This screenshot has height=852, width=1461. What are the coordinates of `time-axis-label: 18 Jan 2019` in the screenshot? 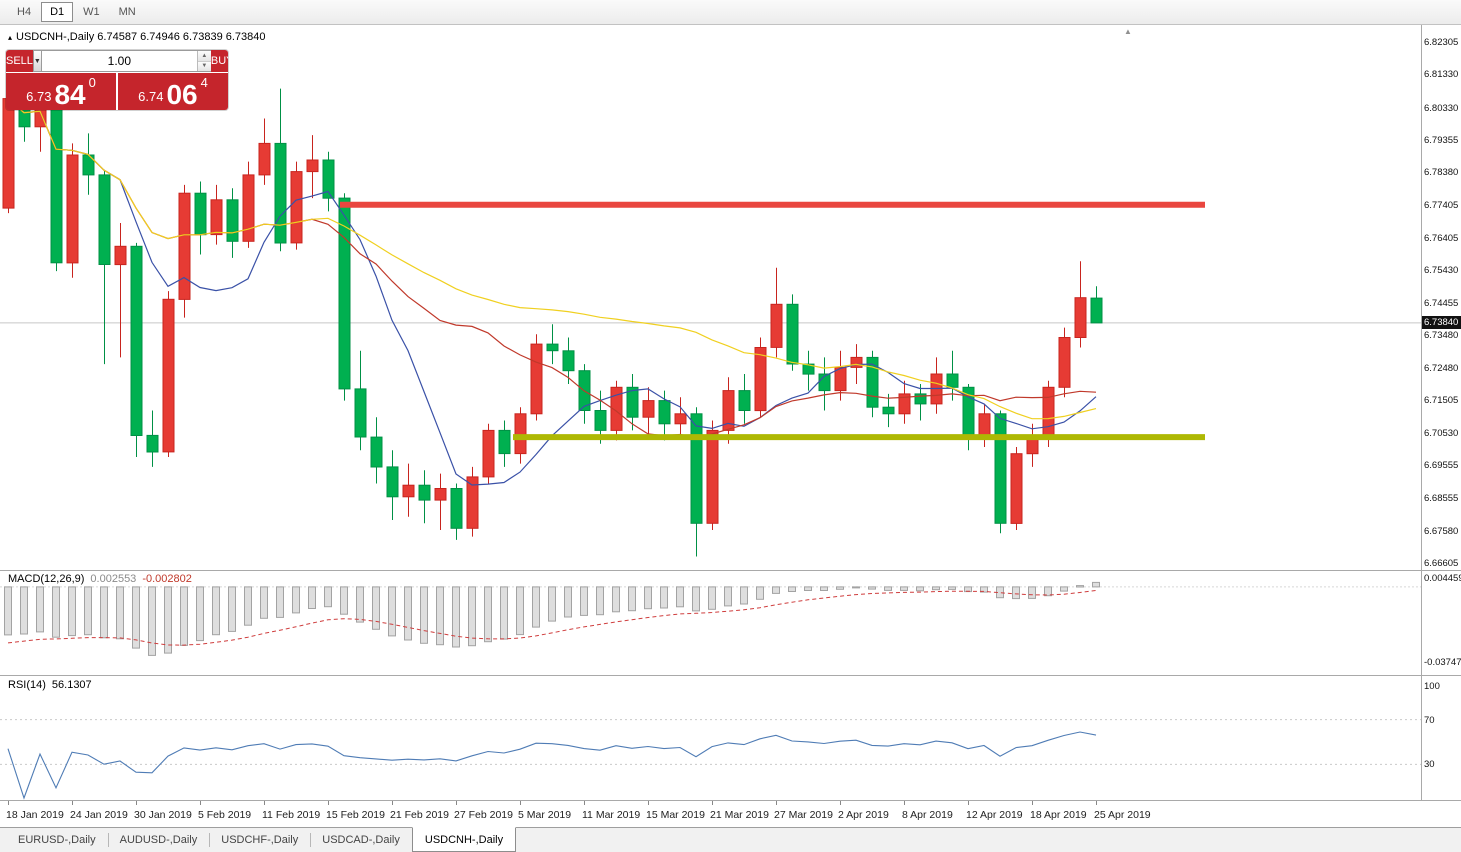 It's located at (35, 815).